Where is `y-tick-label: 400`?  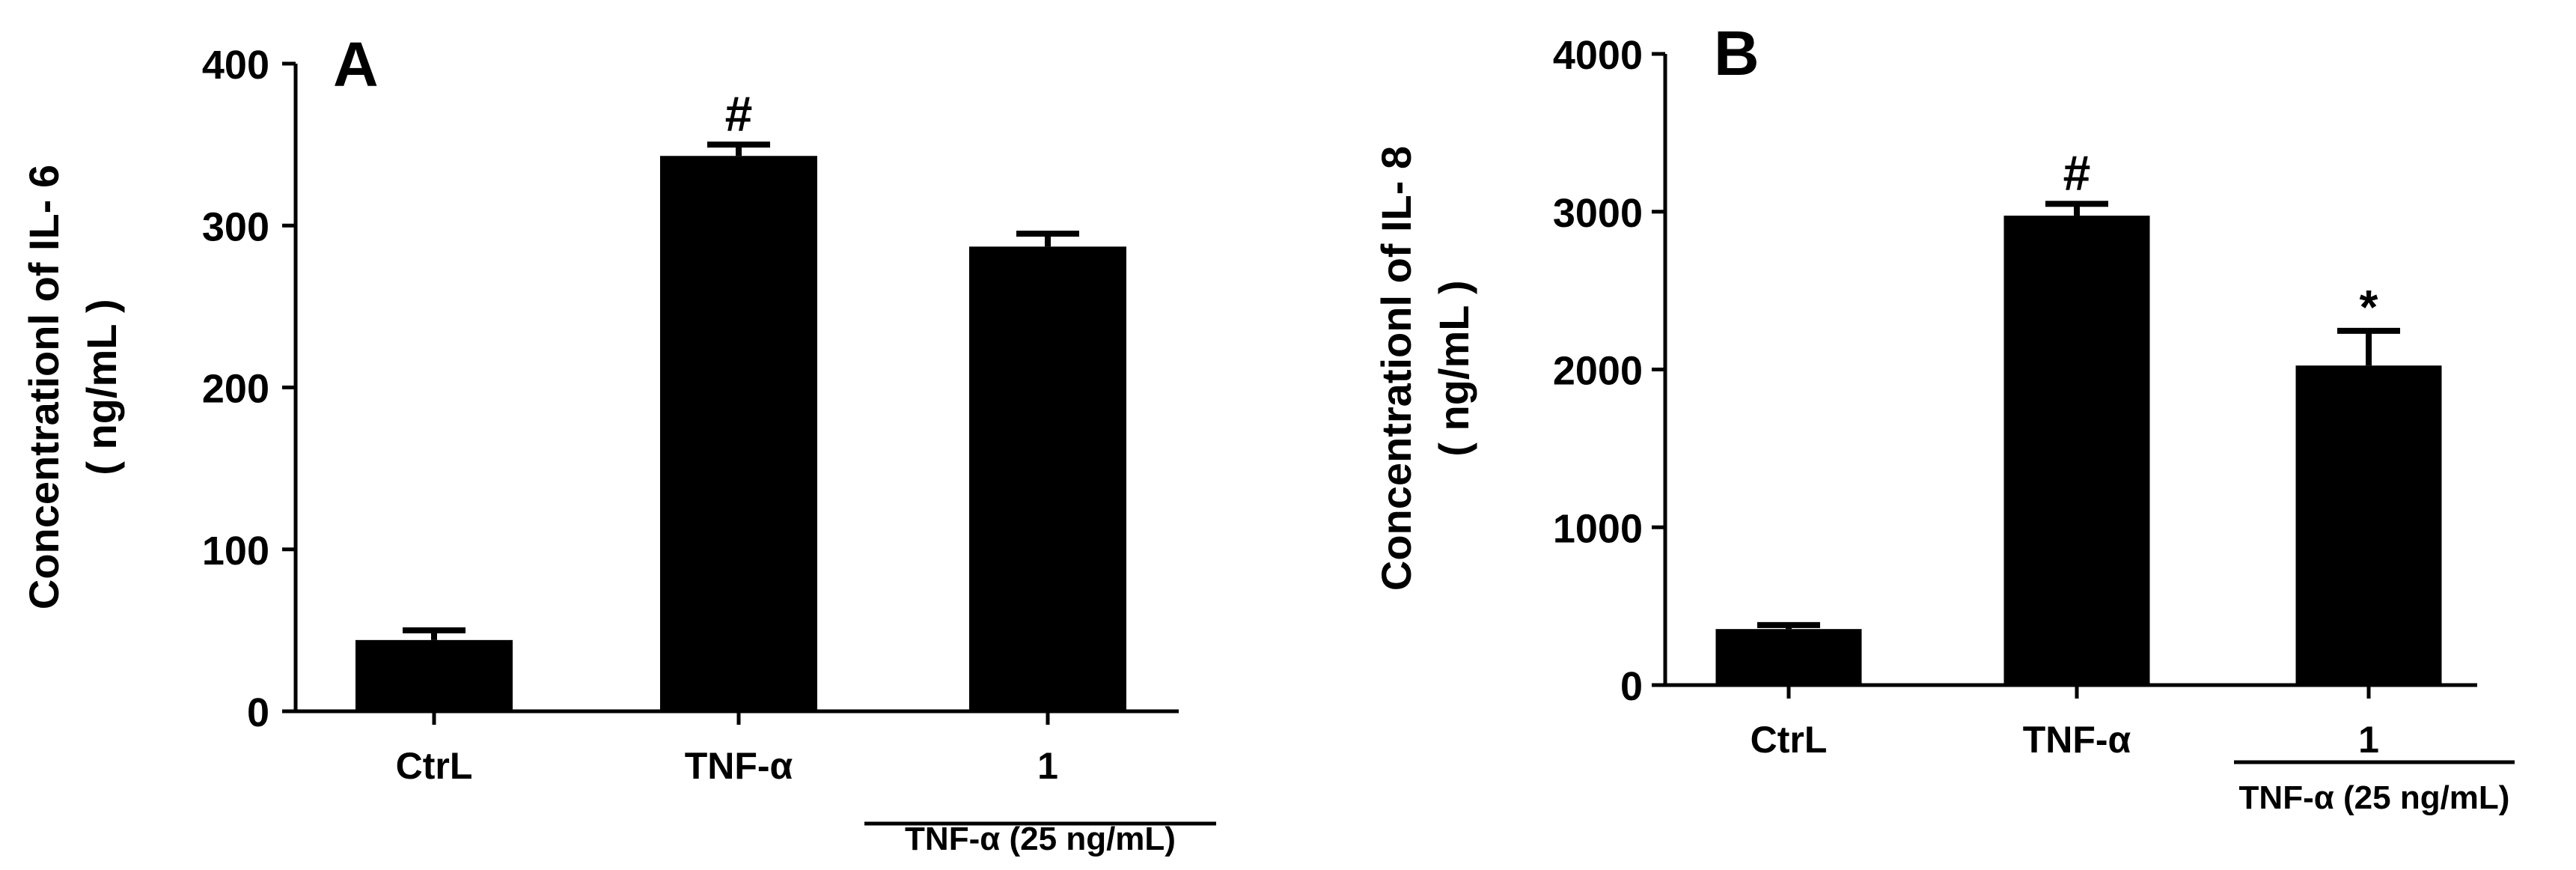 y-tick-label: 400 is located at coordinates (235, 66).